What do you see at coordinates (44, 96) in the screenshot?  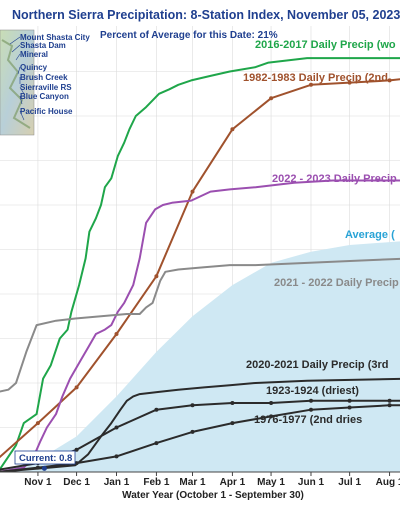 I see `map-station-blue-canyon: Blue Canyon` at bounding box center [44, 96].